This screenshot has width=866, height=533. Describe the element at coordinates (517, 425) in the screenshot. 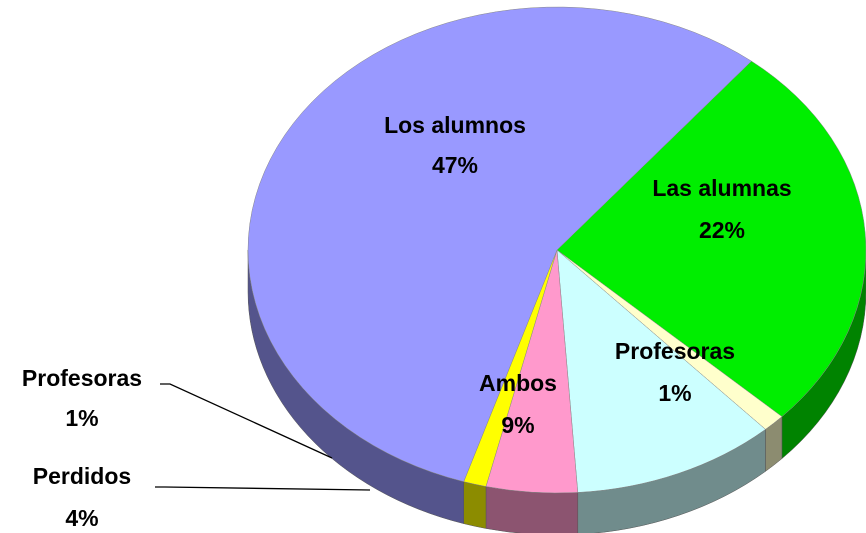

I see `value-label: 9%` at that location.